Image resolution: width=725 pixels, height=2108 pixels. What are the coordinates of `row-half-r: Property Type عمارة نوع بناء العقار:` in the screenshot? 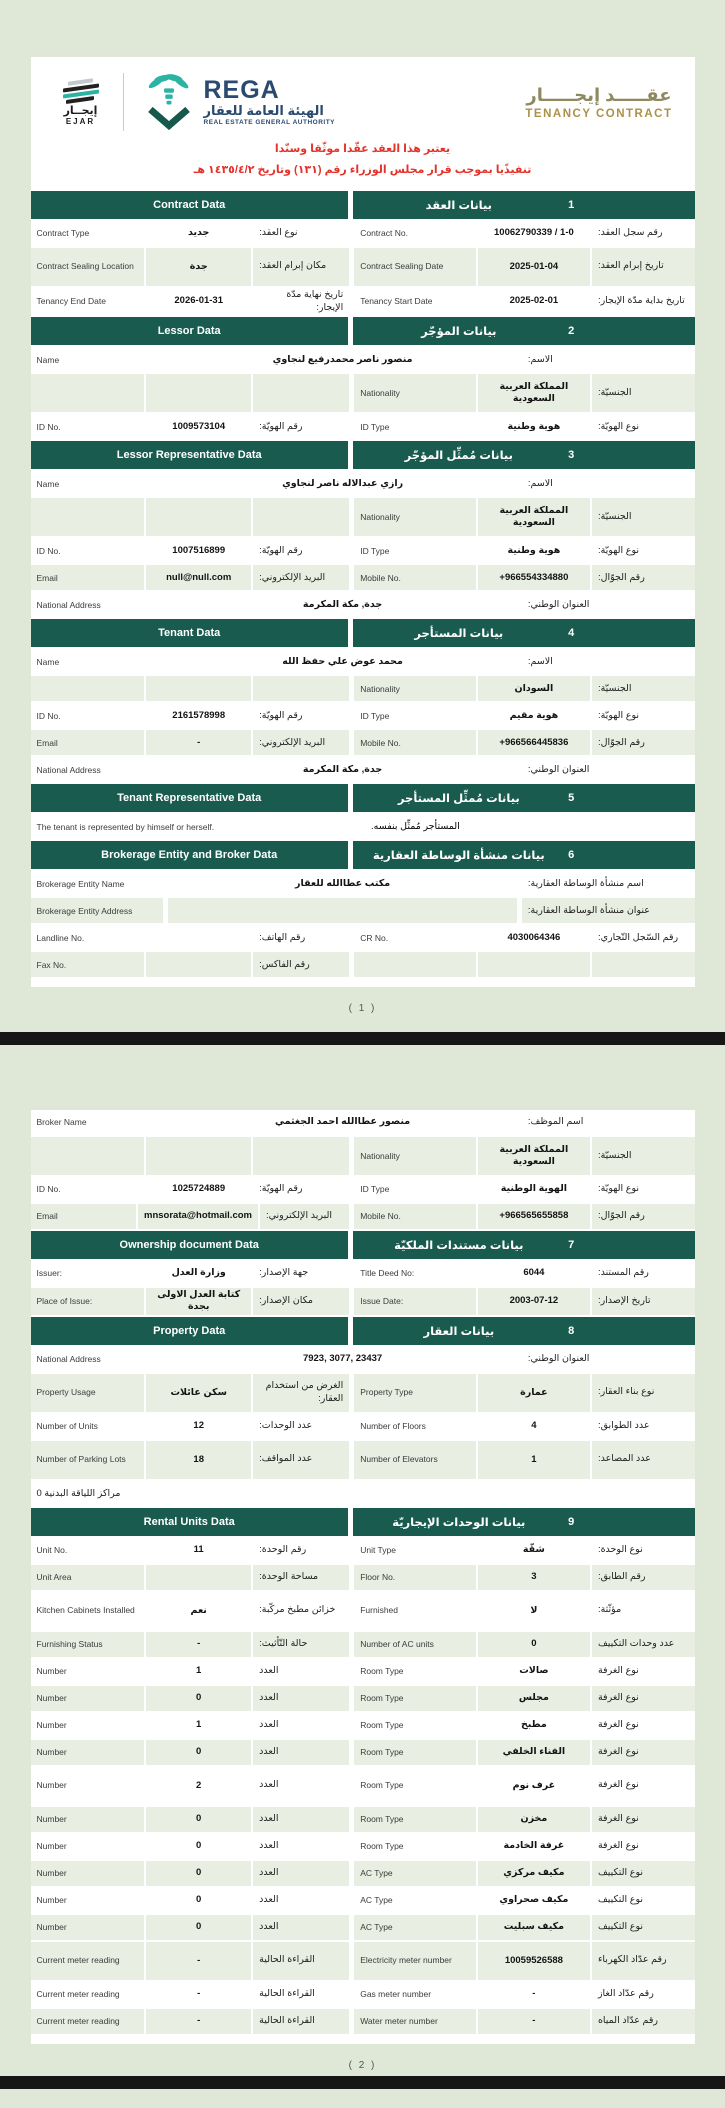 It's located at (524, 1392).